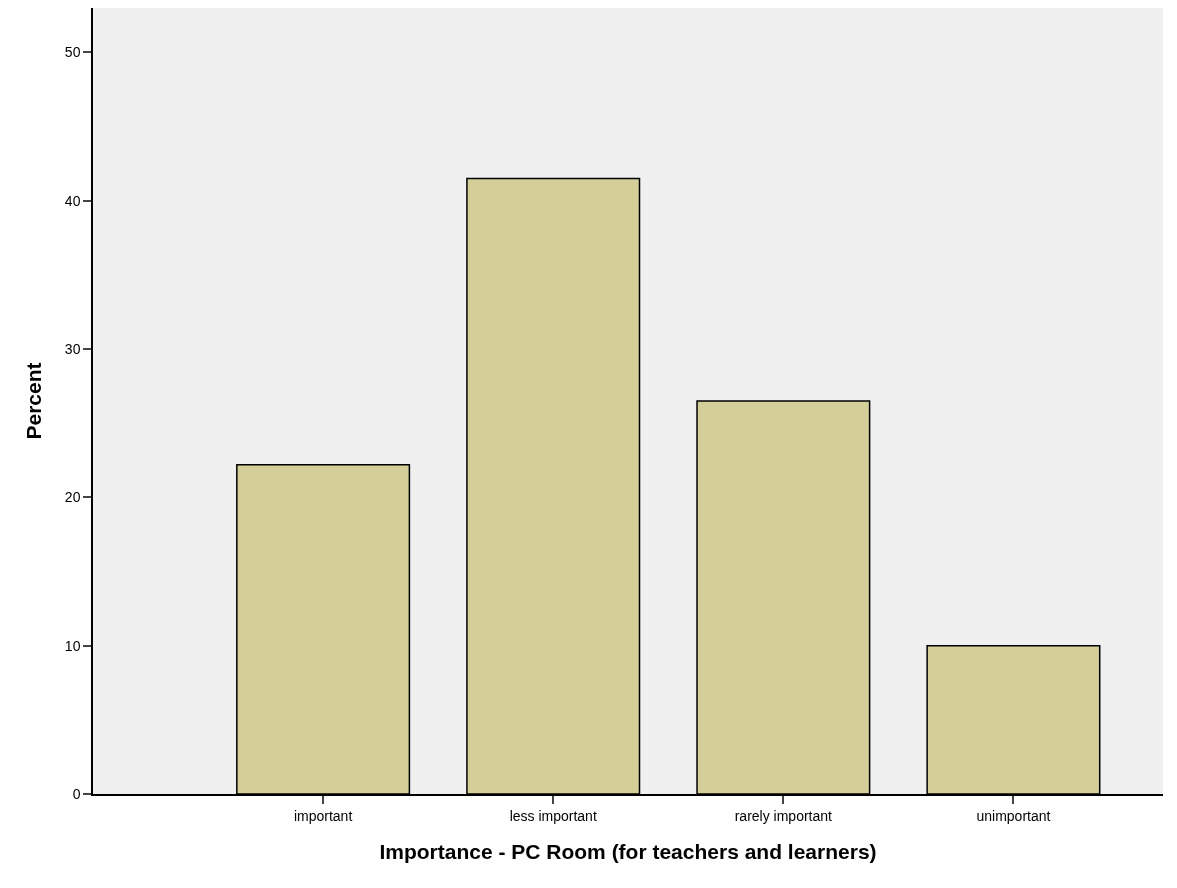 This screenshot has width=1177, height=888. What do you see at coordinates (72, 52) in the screenshot?
I see `y-tick-label: 50` at bounding box center [72, 52].